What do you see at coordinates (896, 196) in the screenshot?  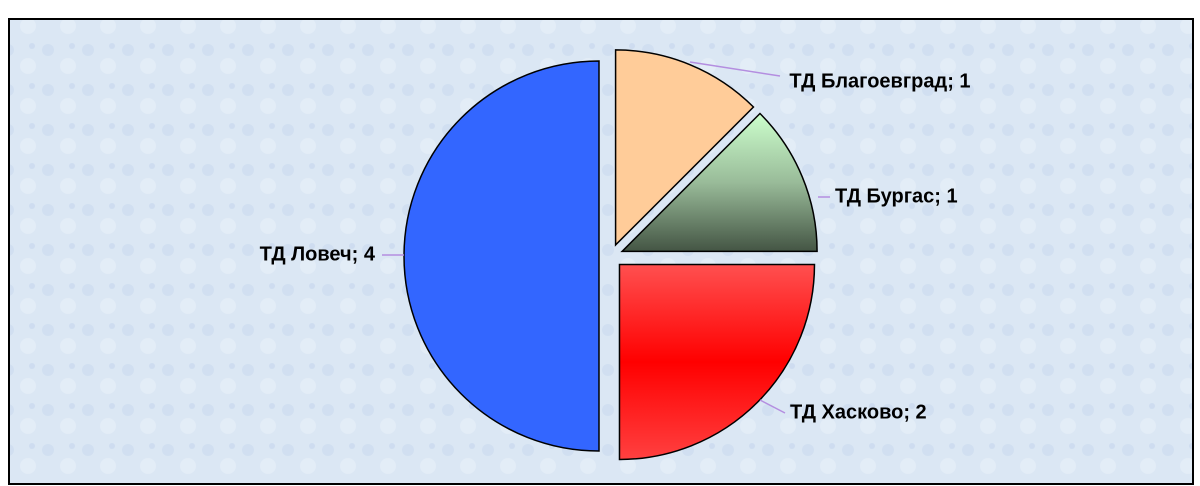 I see `data-label: ТД Бургас; 1` at bounding box center [896, 196].